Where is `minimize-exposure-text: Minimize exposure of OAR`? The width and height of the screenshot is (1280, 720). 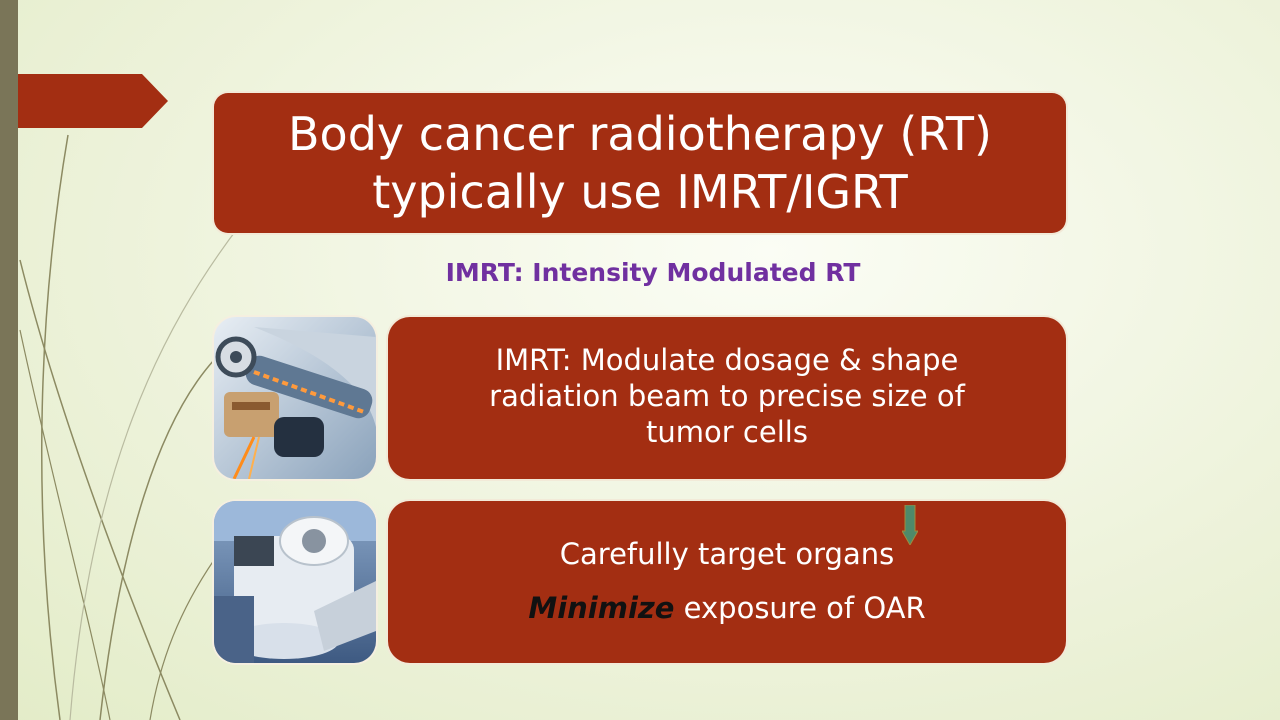 minimize-exposure-text: Minimize exposure of OAR is located at coordinates (727, 608).